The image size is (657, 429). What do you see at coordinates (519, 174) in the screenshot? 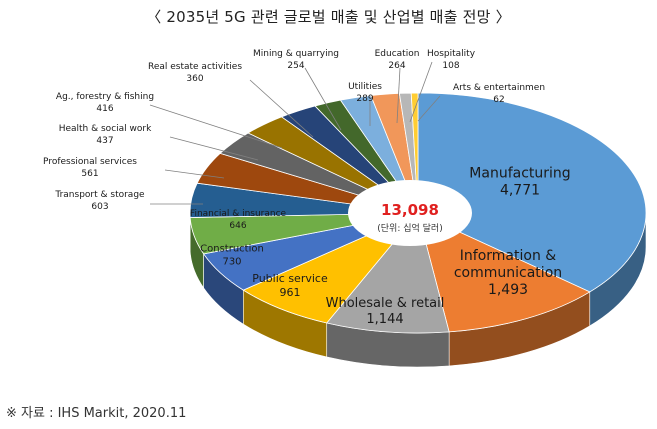
I see `slice-label-manufacturing-name: Manufacturing` at bounding box center [519, 174].